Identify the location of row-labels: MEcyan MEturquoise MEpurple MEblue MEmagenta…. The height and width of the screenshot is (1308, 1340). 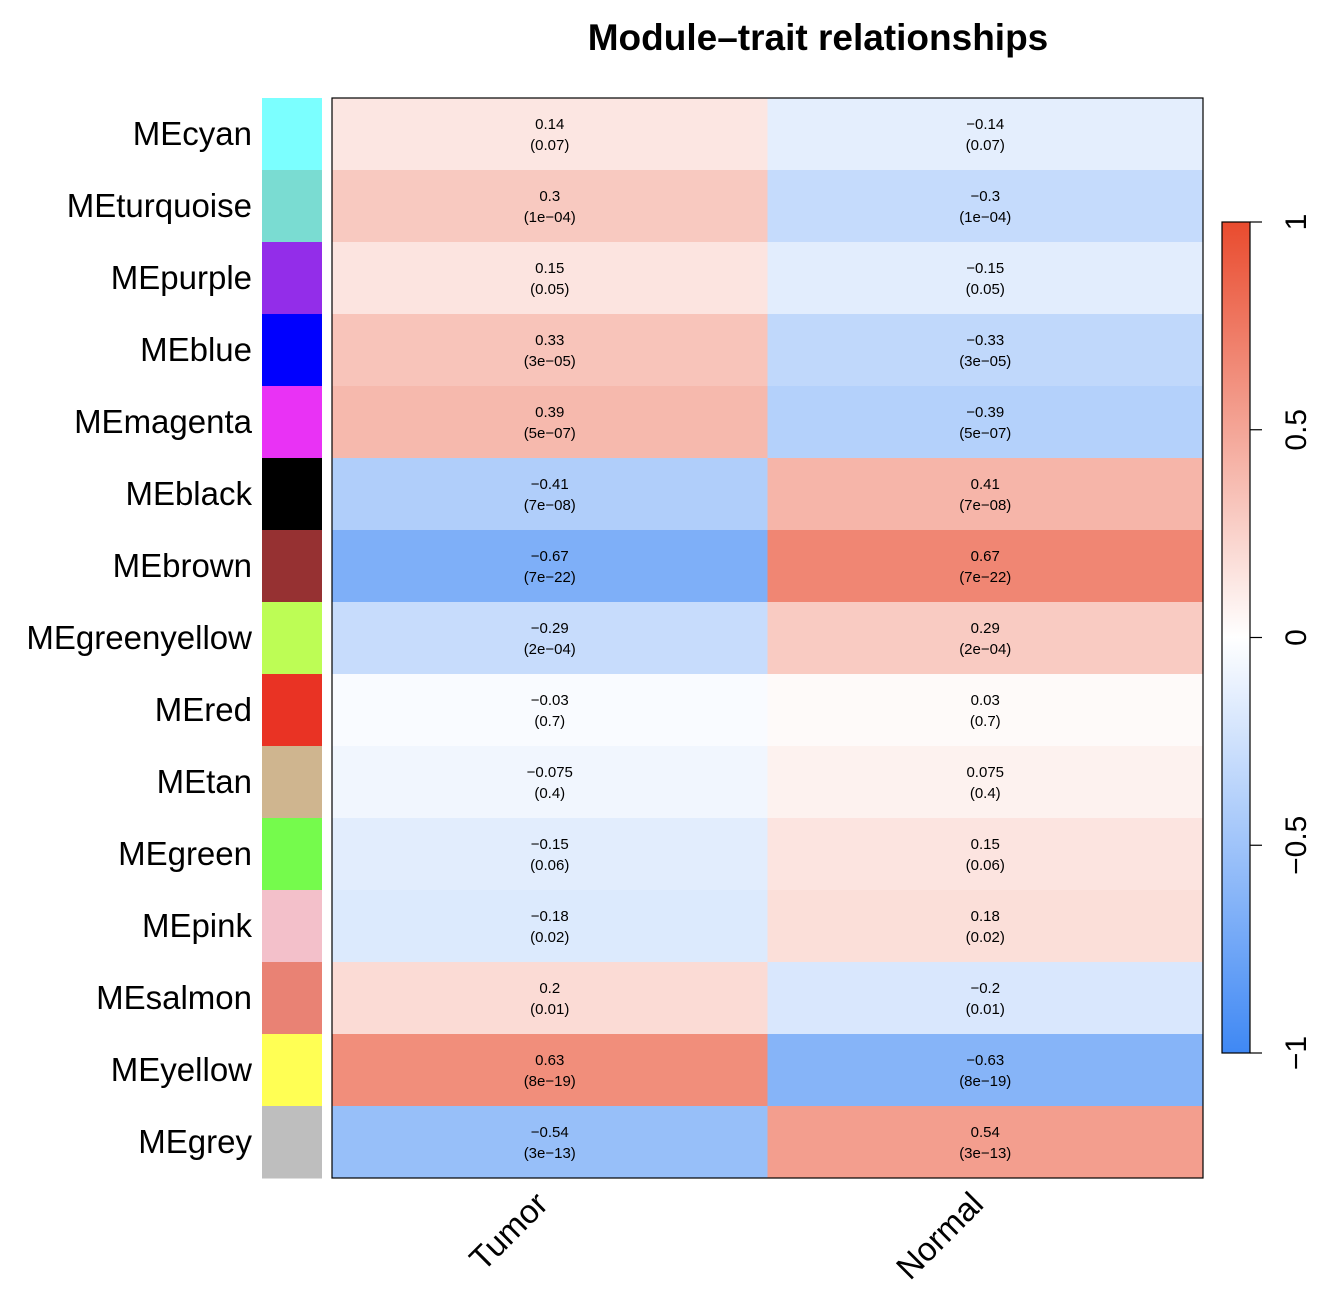
(139, 637).